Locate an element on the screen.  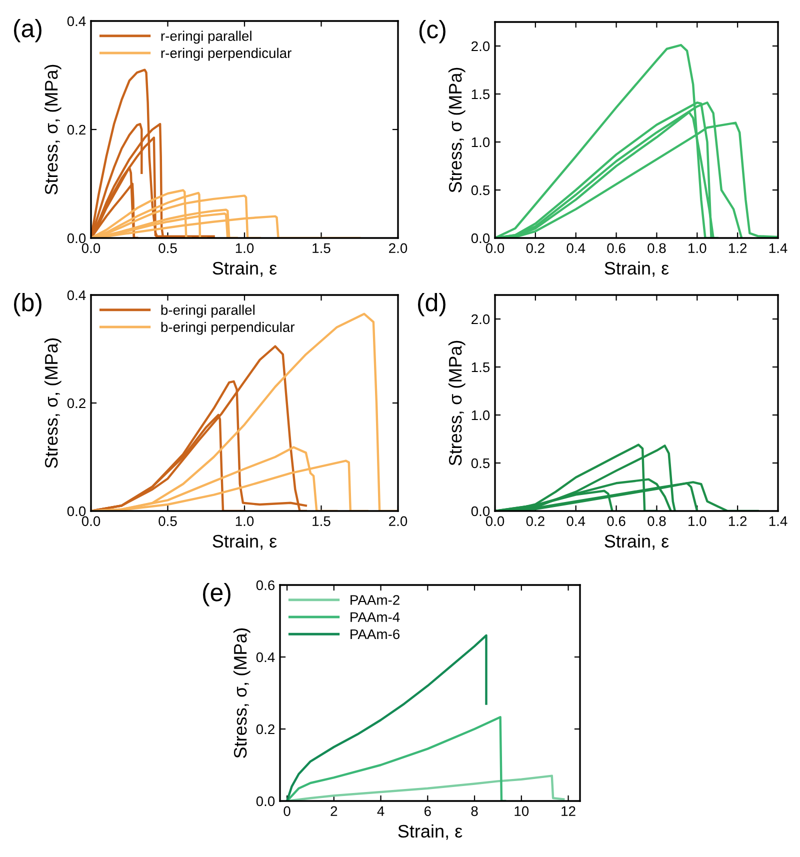
x-tick-label: 2 is located at coordinates (334, 811).